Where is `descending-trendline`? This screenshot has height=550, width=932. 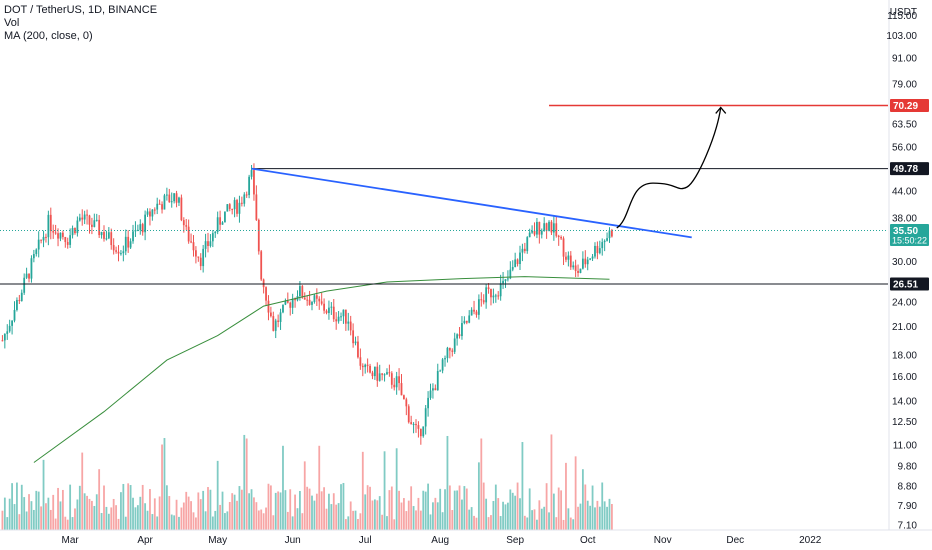
descending-trendline is located at coordinates (471, 203).